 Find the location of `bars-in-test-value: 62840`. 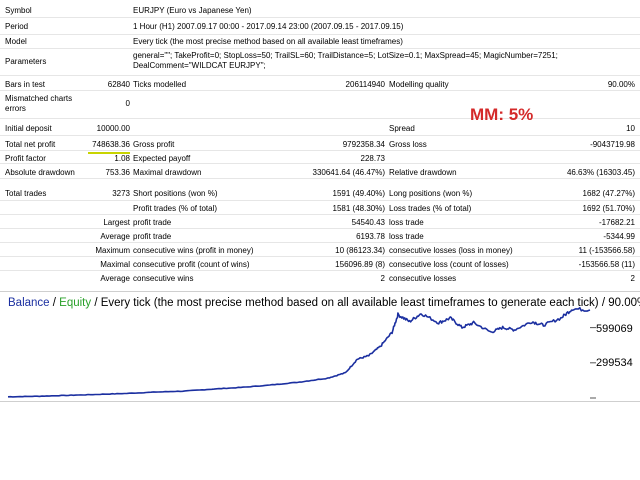

bars-in-test-value: 62840 is located at coordinates (118, 84).